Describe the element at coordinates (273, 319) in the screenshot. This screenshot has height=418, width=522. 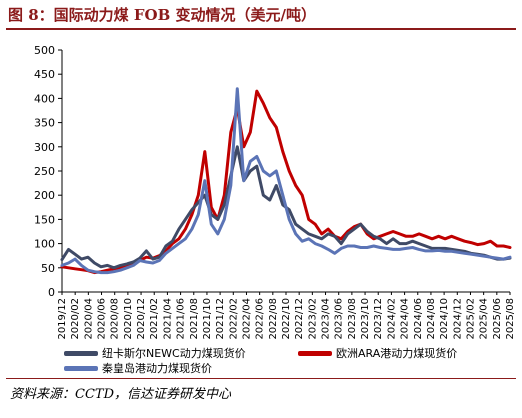
I see `x-tick-label: 2022/08` at that location.